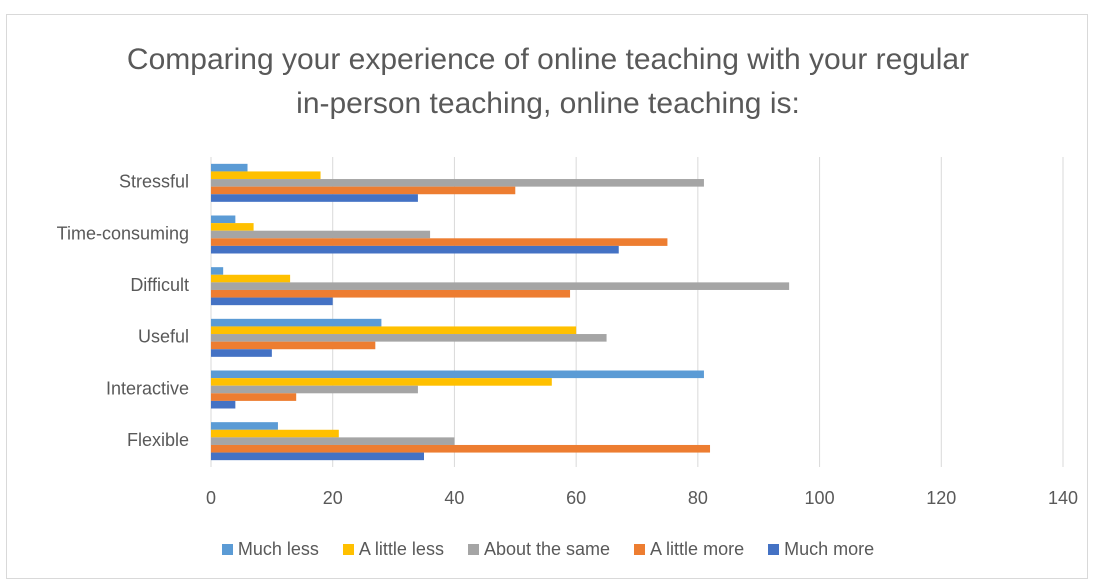 Image resolution: width=1096 pixels, height=583 pixels. What do you see at coordinates (941, 498) in the screenshot?
I see `x-tick-label: 120` at bounding box center [941, 498].